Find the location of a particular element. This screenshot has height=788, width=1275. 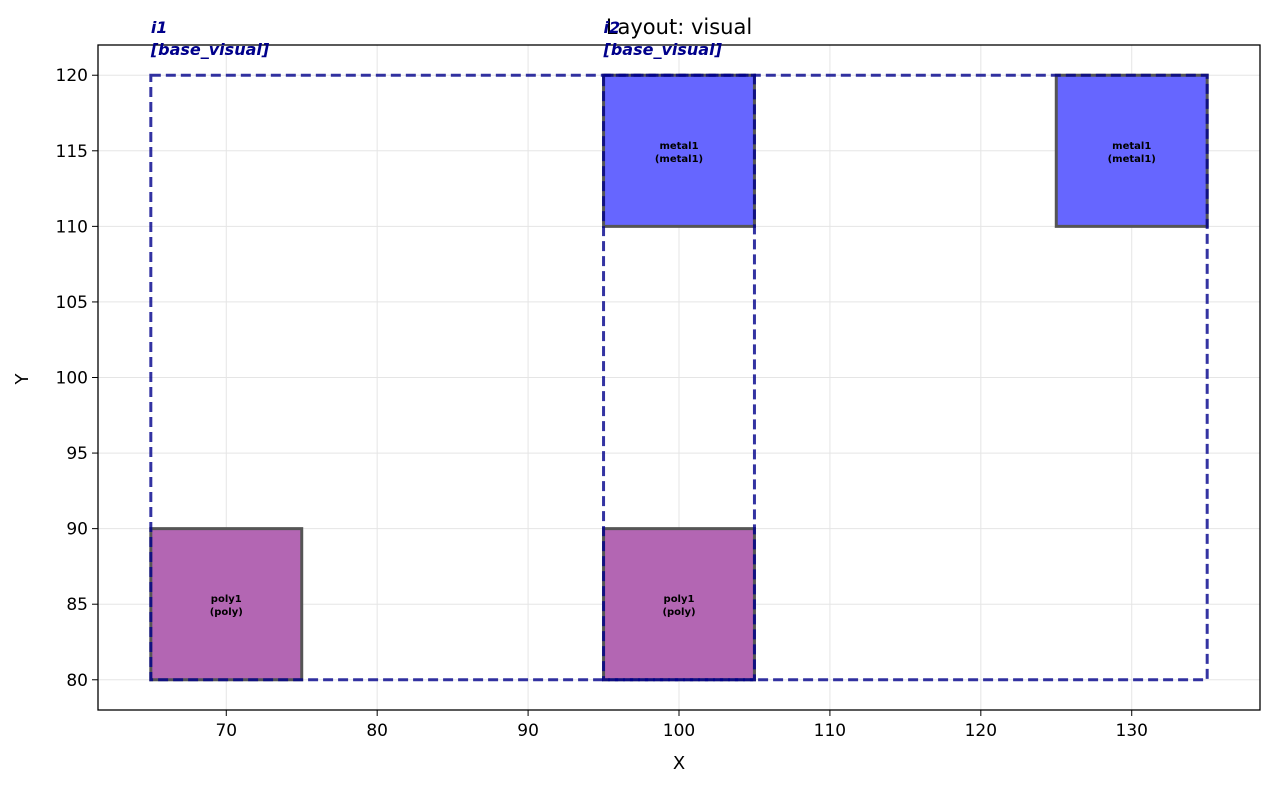

y-tick-label: 120 is located at coordinates (72, 76).